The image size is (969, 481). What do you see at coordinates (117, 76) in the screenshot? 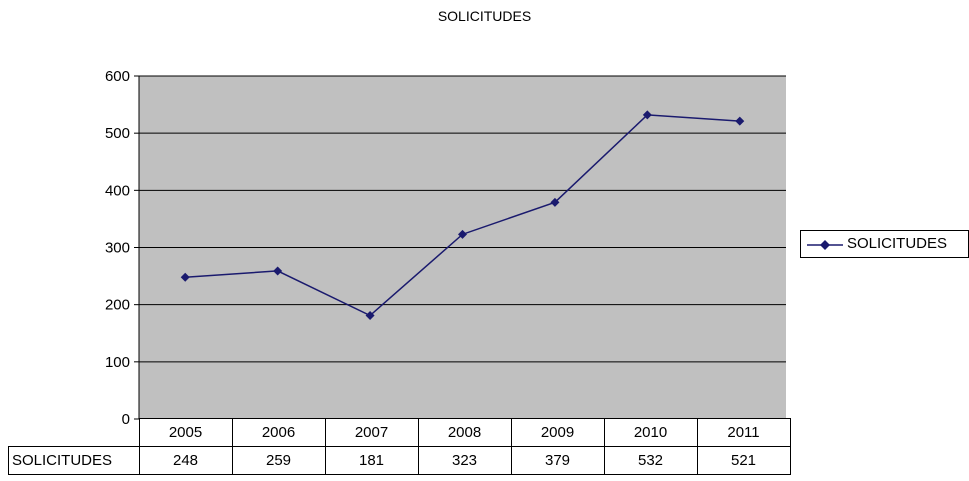
I see `y-tick-label: 600` at bounding box center [117, 76].